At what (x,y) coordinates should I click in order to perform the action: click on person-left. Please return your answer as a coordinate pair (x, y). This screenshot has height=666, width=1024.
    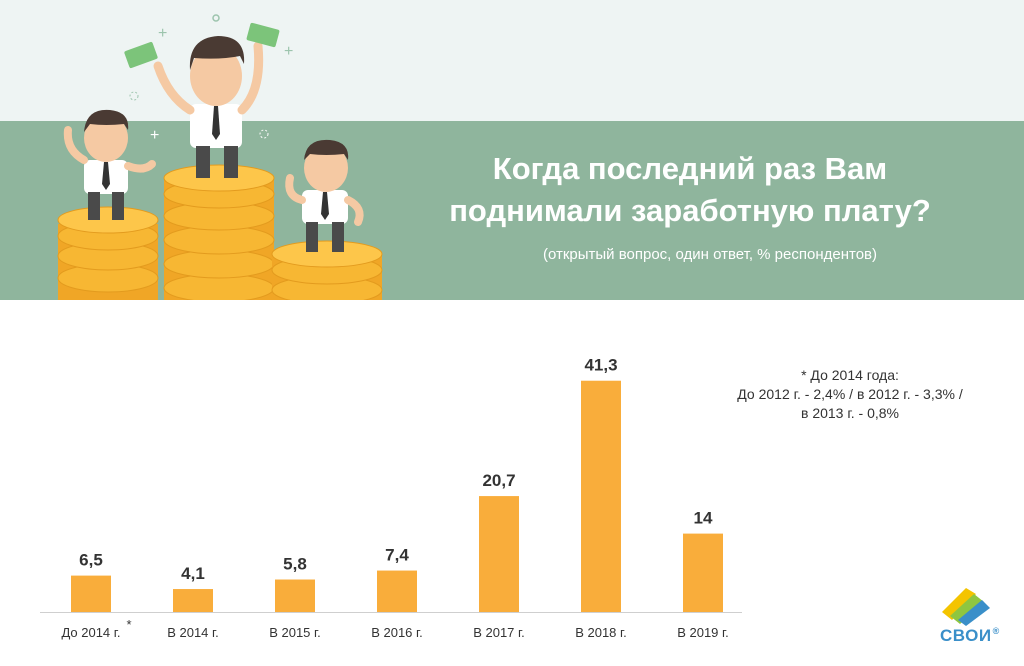
    Looking at the image, I should click on (109, 164).